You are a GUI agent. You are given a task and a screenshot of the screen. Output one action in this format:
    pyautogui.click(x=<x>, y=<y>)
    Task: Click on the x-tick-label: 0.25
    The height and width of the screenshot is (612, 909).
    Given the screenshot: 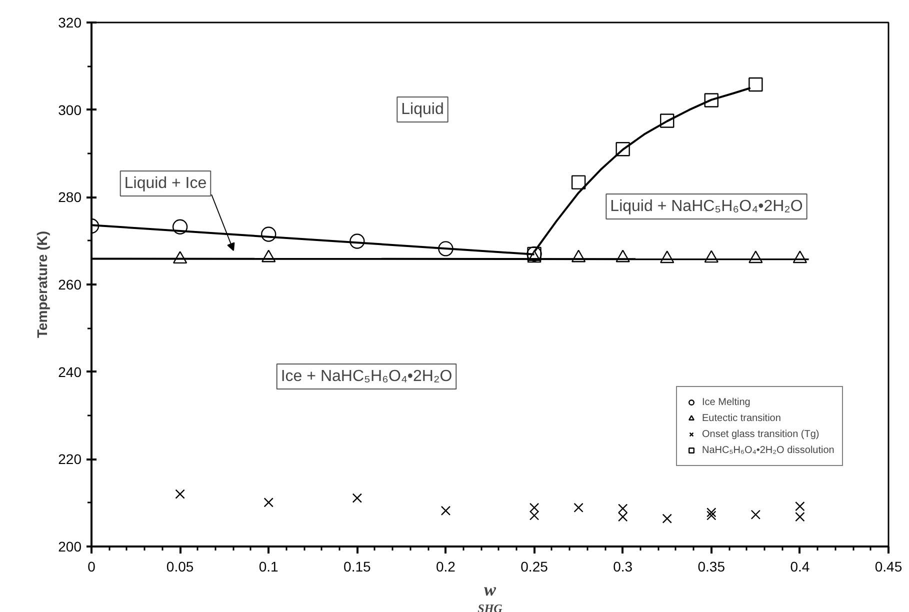 What is the action you would take?
    pyautogui.click(x=534, y=566)
    